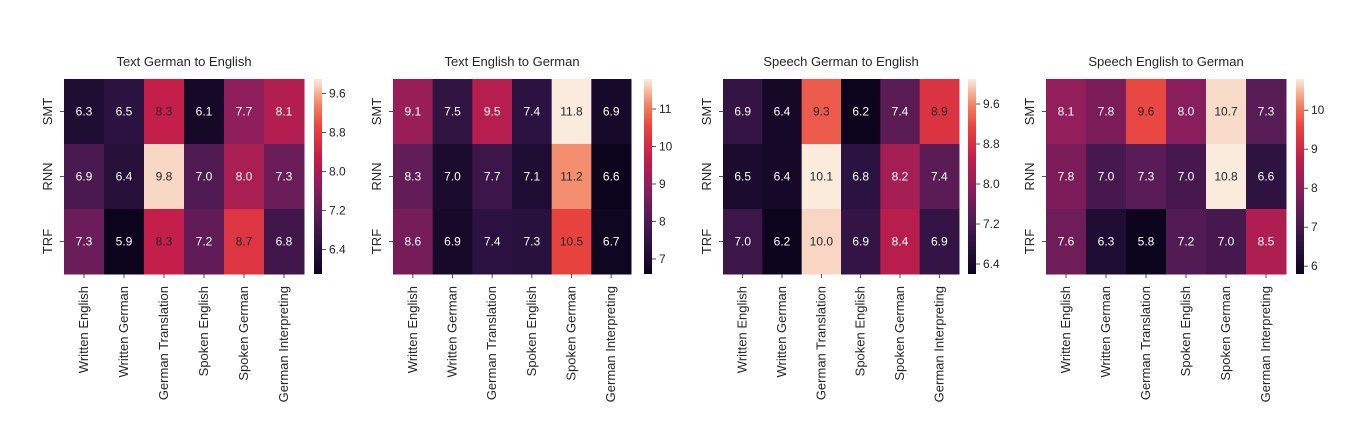 This screenshot has height=433, width=1362. Describe the element at coordinates (899, 333) in the screenshot. I see `x-tick-label: Spoken German` at that location.